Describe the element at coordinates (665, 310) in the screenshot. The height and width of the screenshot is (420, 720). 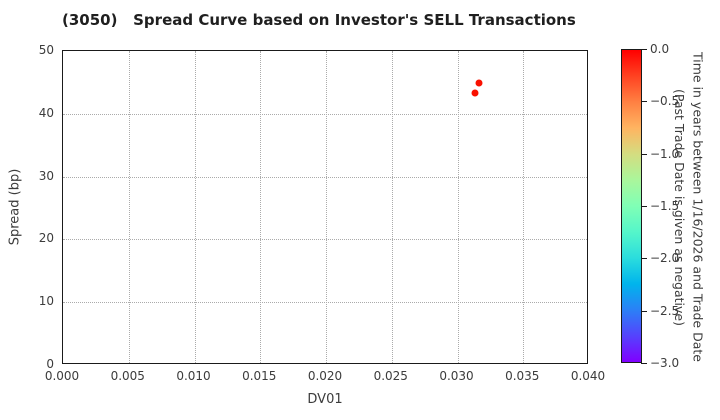
I see `colorbar-tick-label: −2.5` at that location.